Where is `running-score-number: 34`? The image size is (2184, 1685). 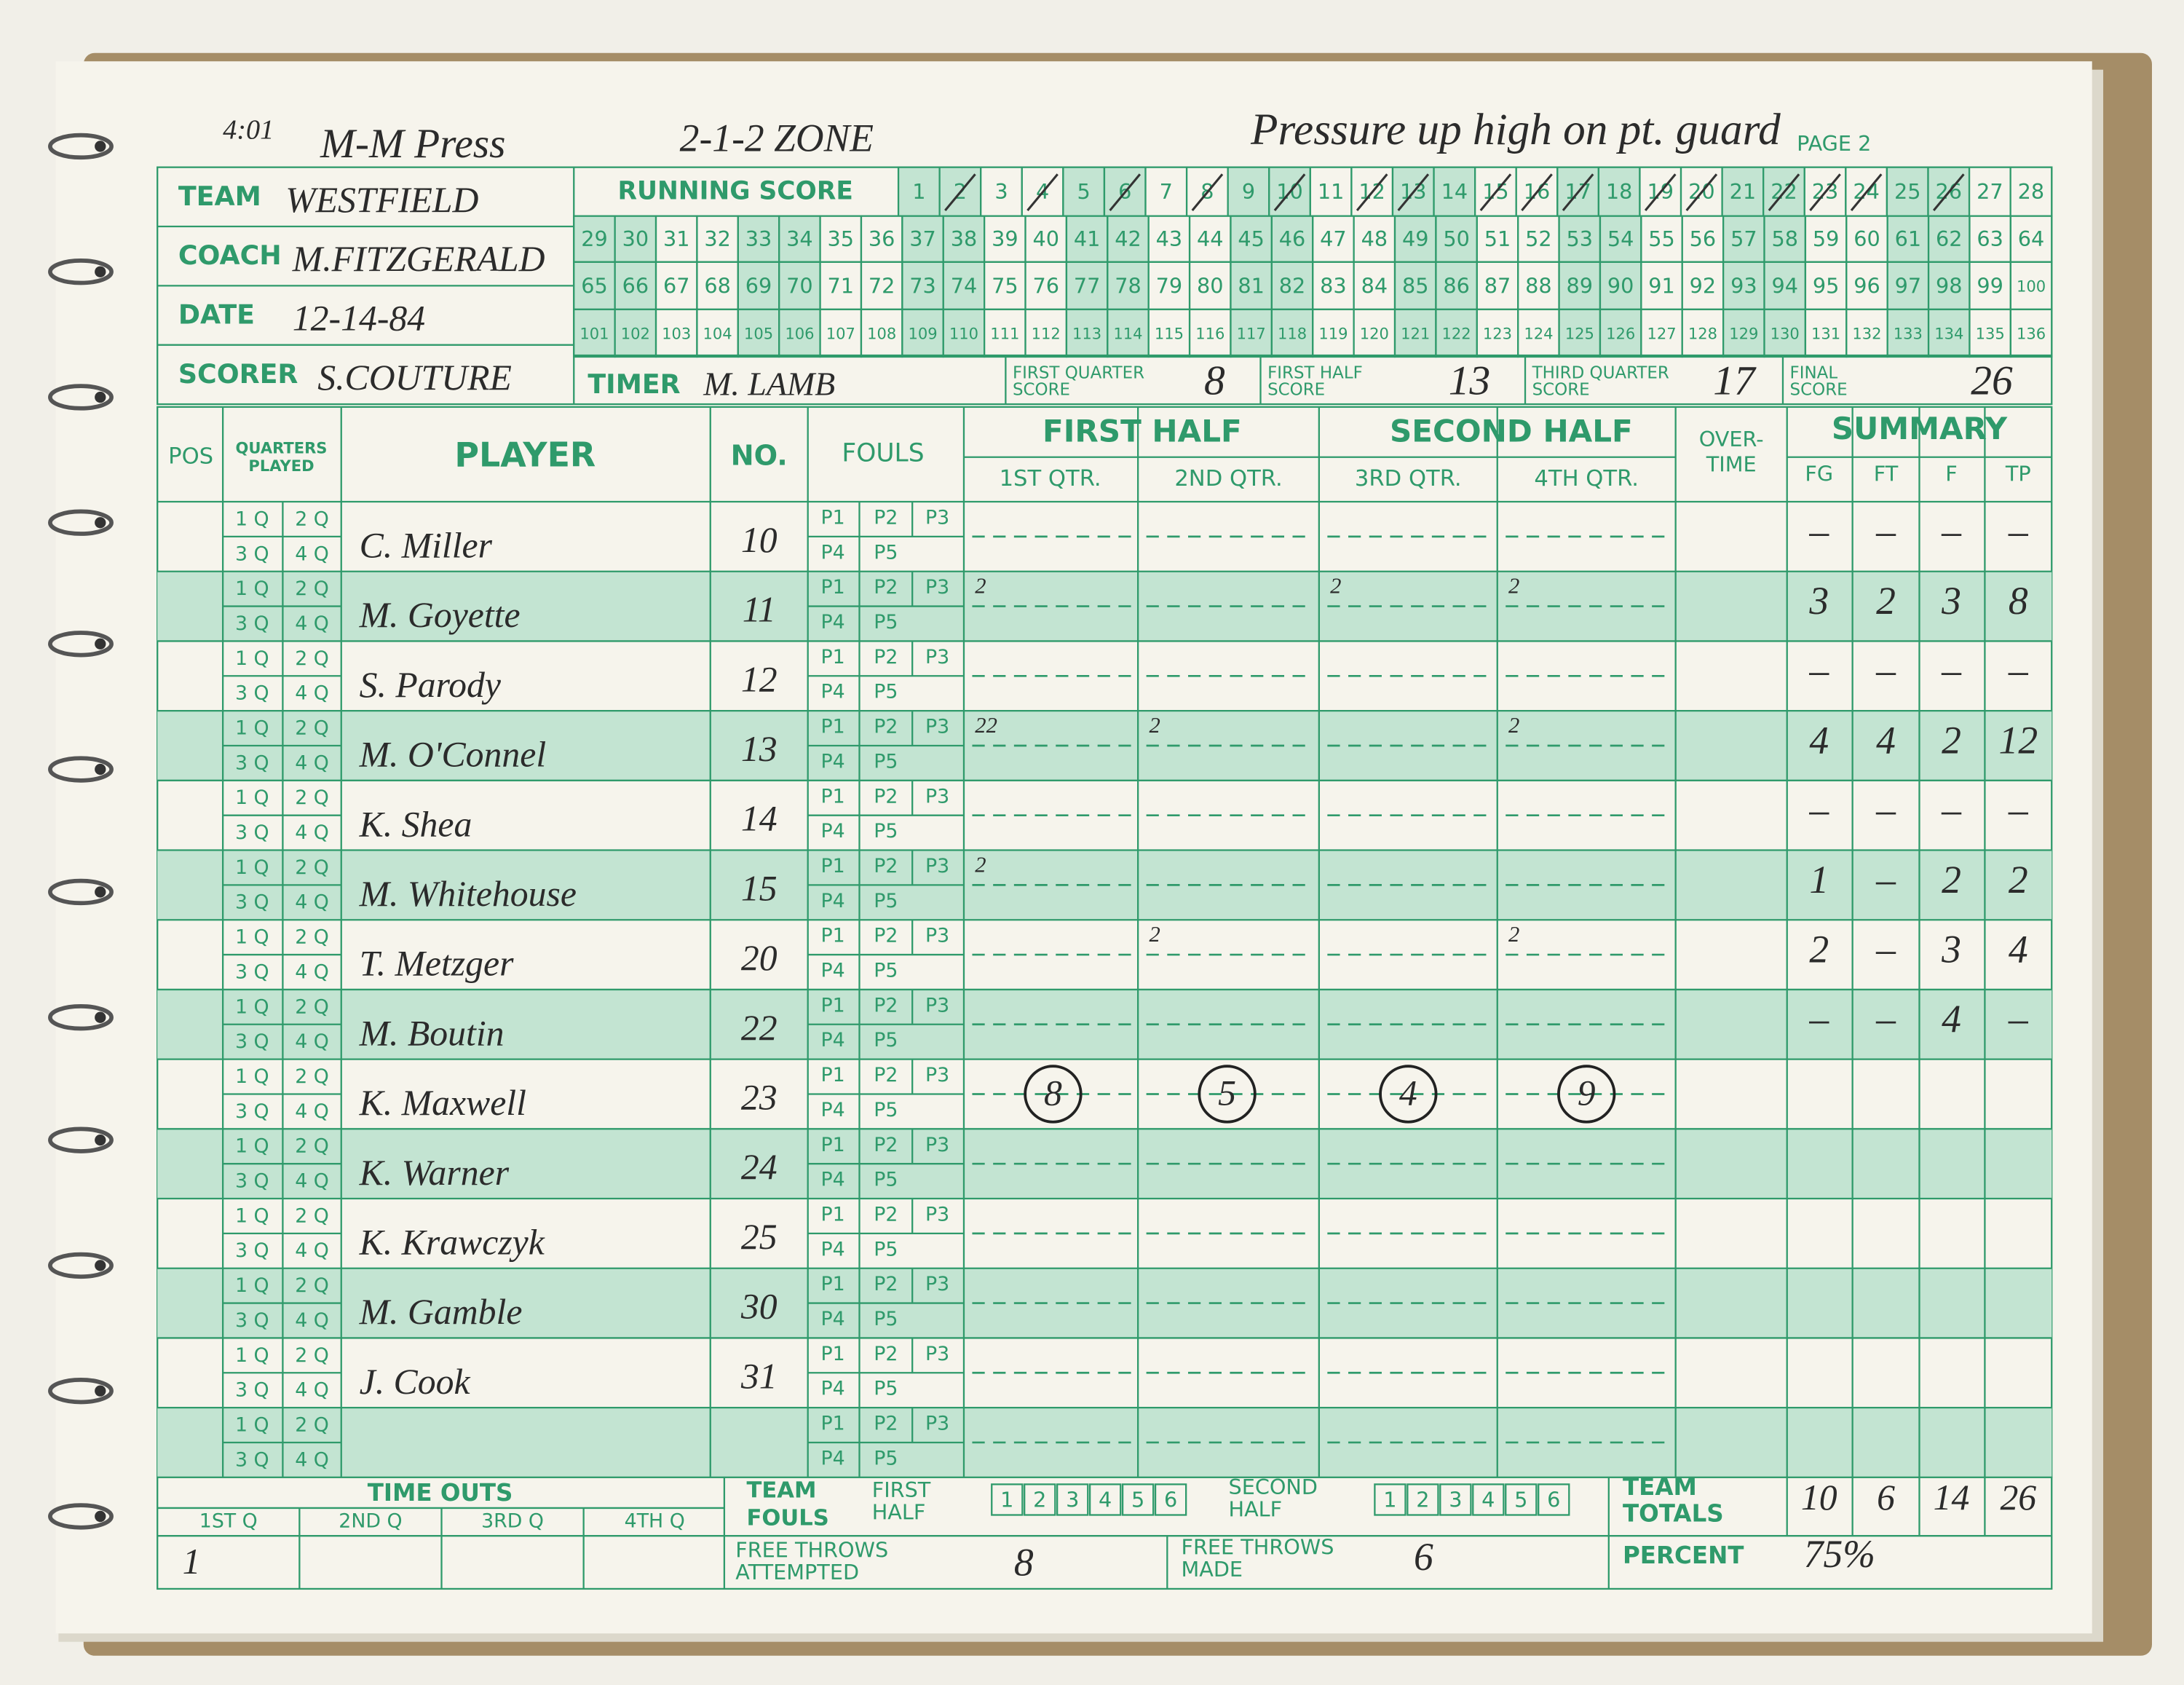 running-score-number: 34 is located at coordinates (799, 239).